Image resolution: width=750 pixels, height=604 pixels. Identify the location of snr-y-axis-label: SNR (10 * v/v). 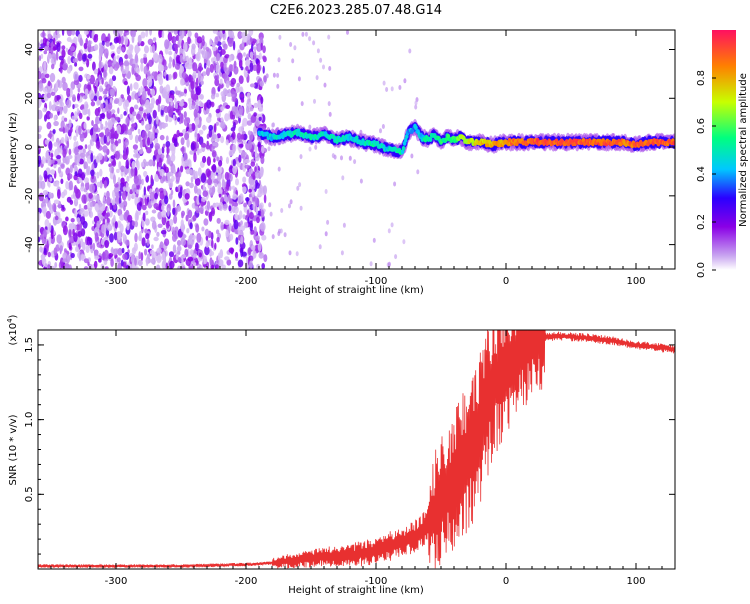
(13, 449).